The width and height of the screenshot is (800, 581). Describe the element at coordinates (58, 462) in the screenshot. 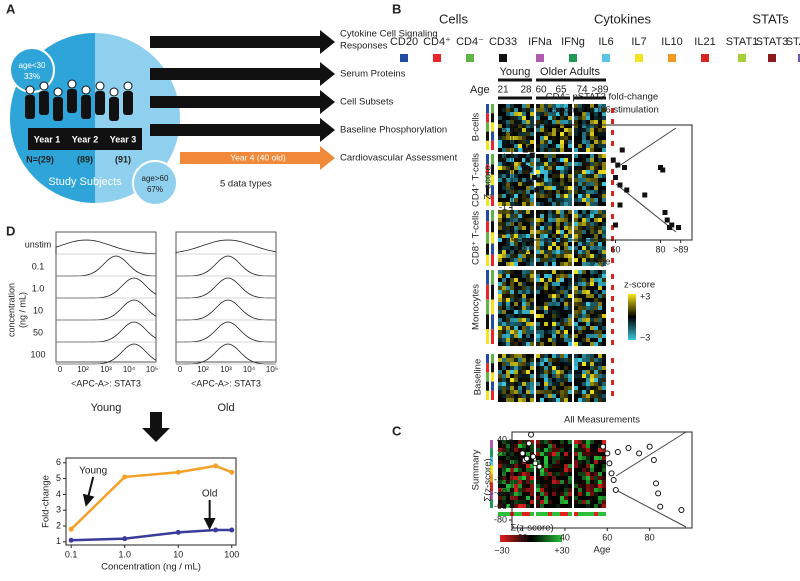

I see `y-tick-label: 6` at that location.